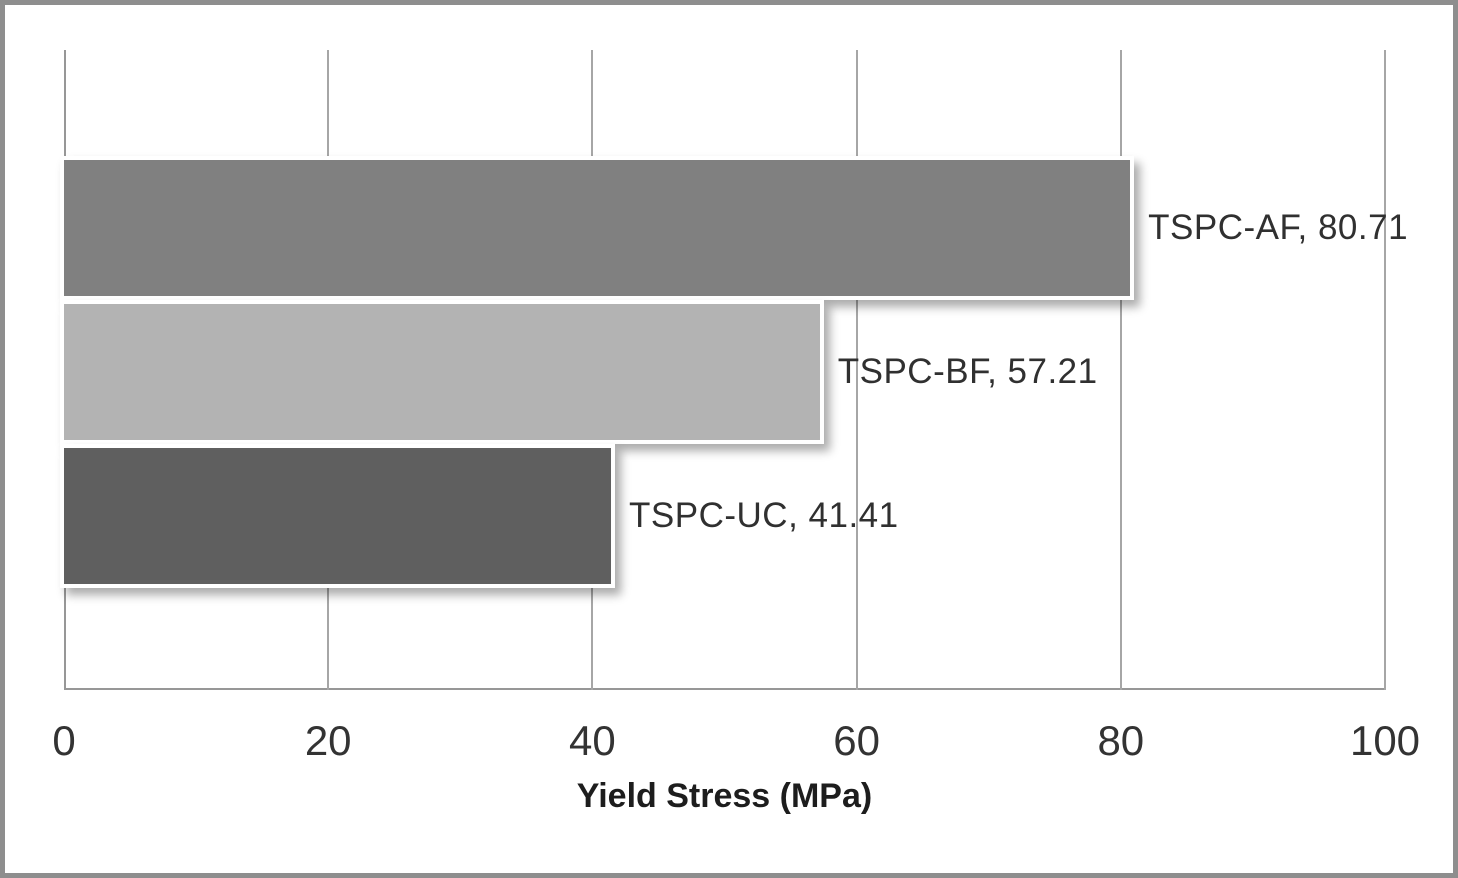 The width and height of the screenshot is (1458, 878). I want to click on bar-tspc-bf, so click(442, 372).